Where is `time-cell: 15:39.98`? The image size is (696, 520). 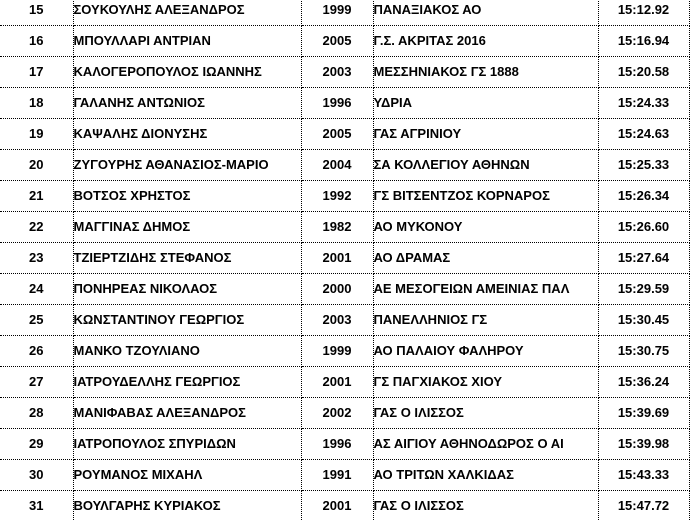 time-cell: 15:39.98 is located at coordinates (644, 444).